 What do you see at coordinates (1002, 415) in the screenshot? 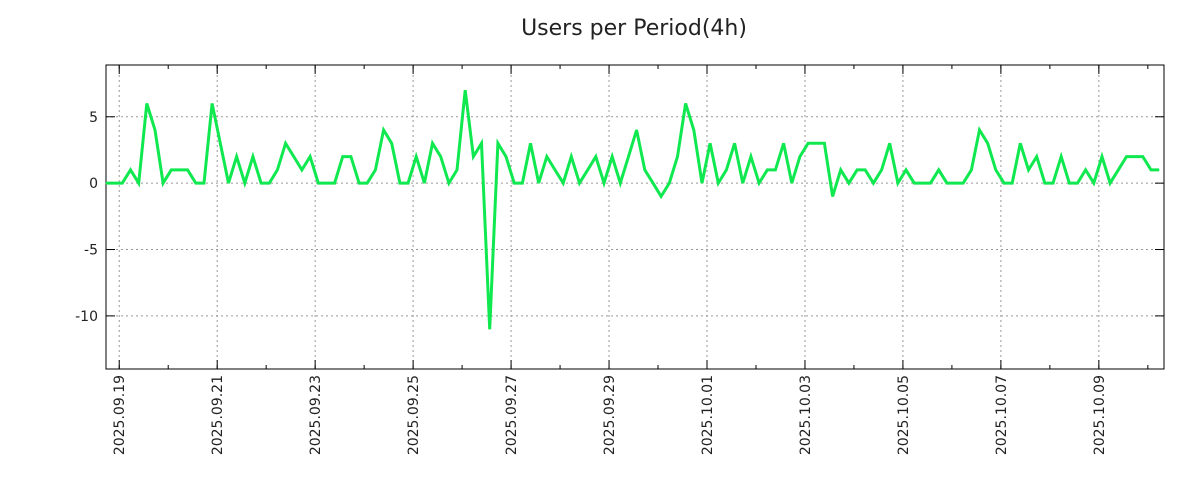
I see `x-tick-label: 2025.10.07` at bounding box center [1002, 415].